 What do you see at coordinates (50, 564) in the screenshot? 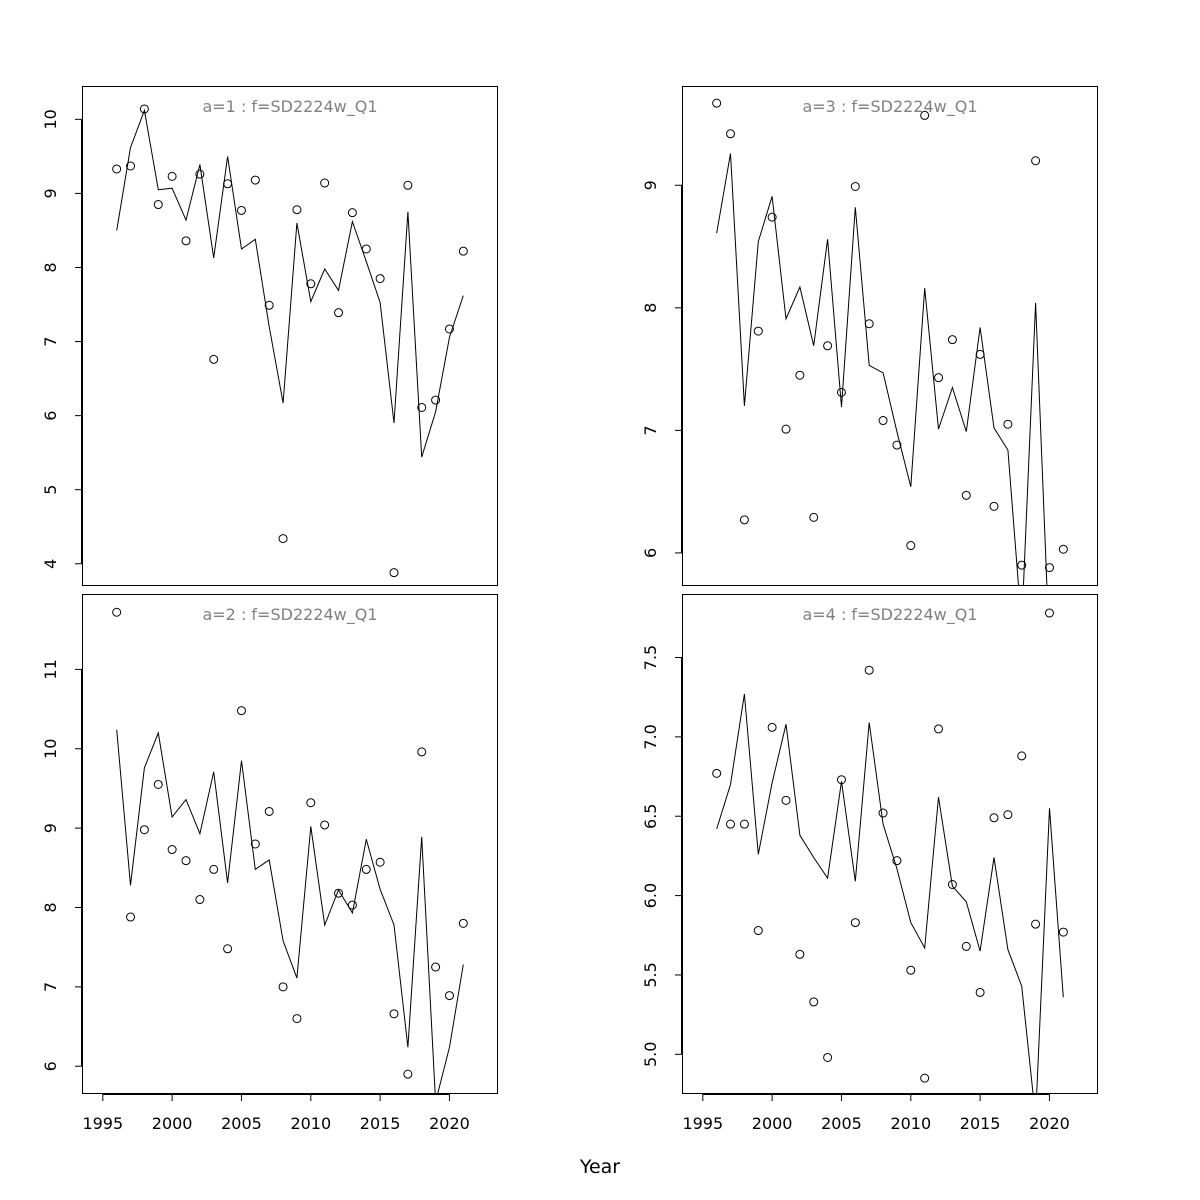
I see `y-tick-label: 4` at bounding box center [50, 564].